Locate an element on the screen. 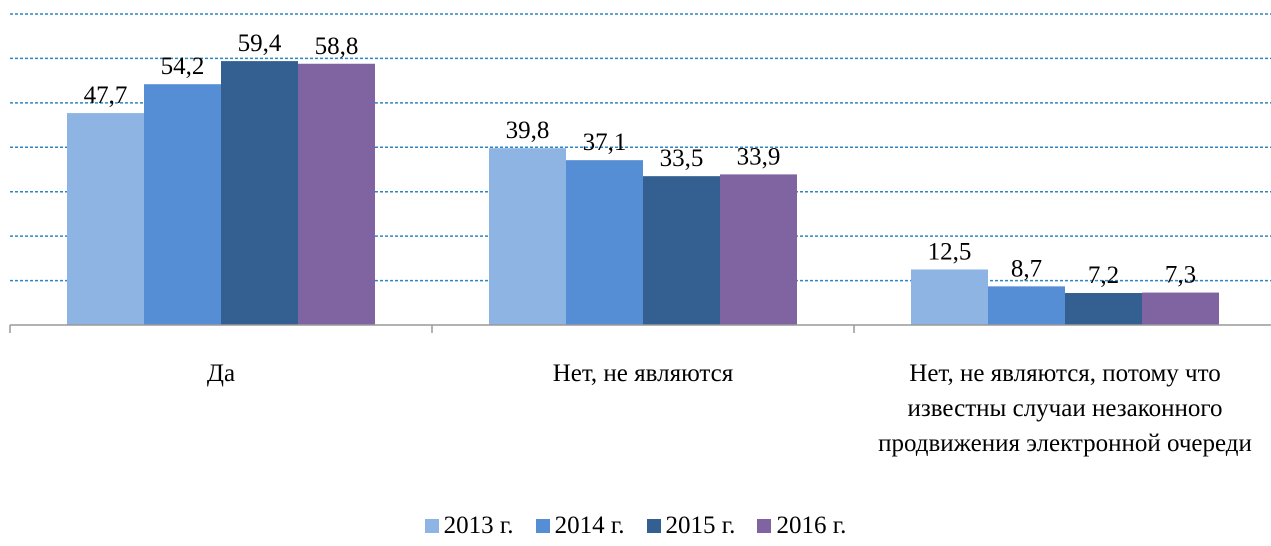 The width and height of the screenshot is (1271, 546). value-label: 7,3 is located at coordinates (1180, 275).